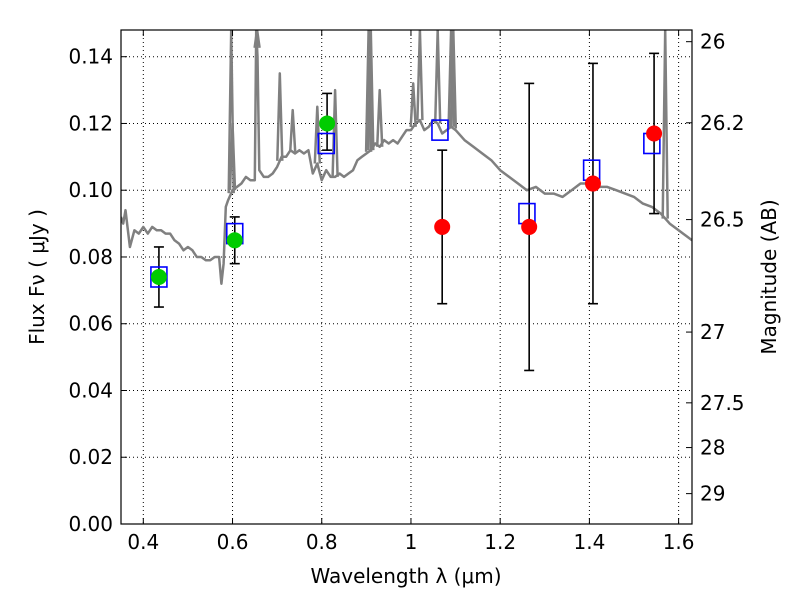  Describe the element at coordinates (500, 542) in the screenshot. I see `x-tick-label: 1.2` at that location.